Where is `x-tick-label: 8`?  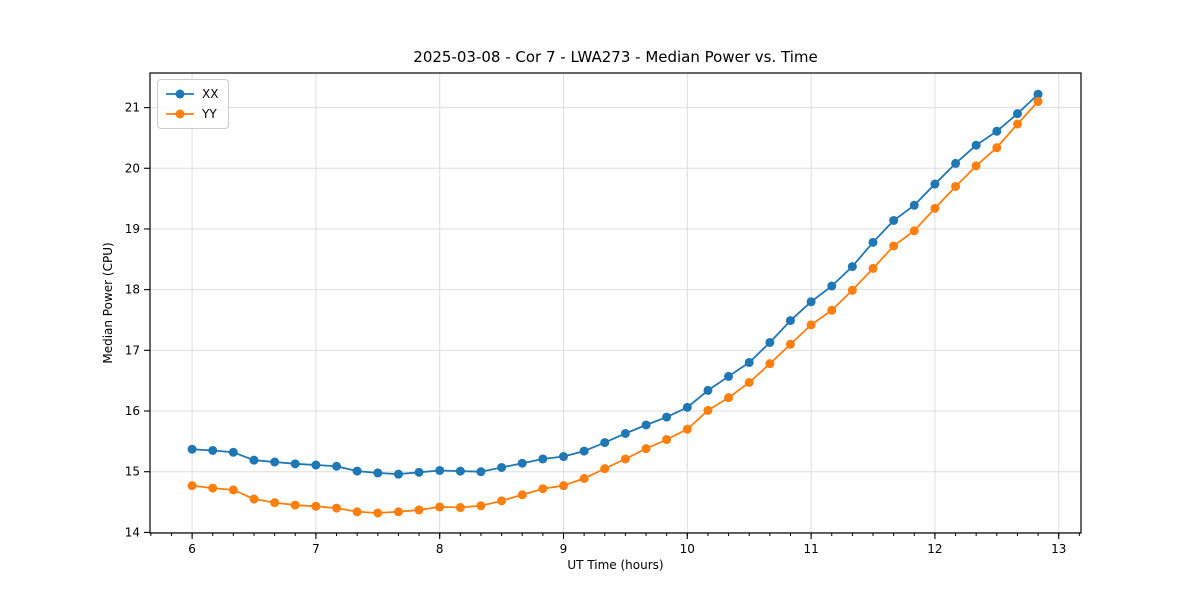
x-tick-label: 8 is located at coordinates (440, 549).